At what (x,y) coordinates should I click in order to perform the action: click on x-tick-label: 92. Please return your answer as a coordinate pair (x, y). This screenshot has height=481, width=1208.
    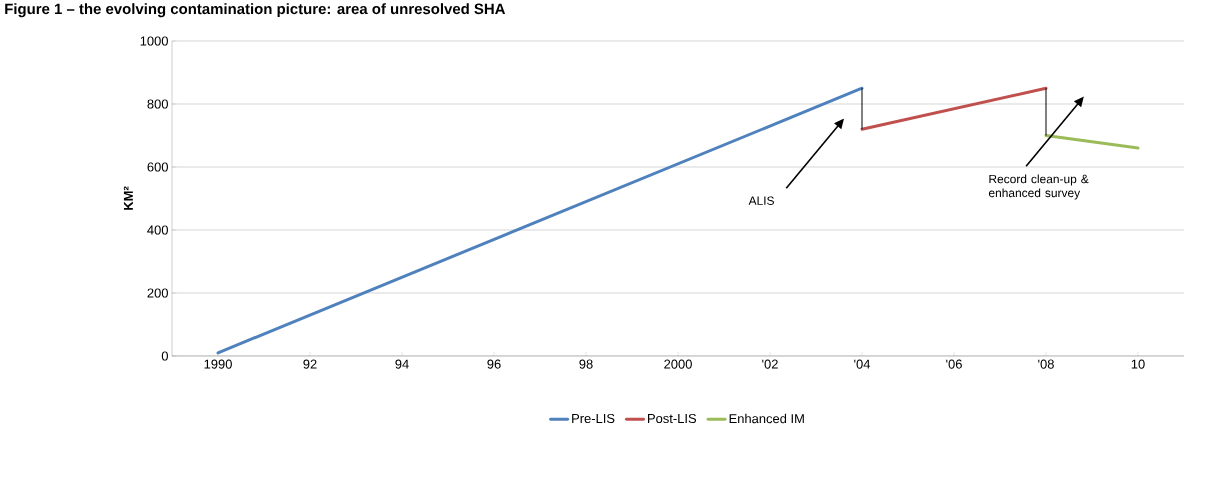
    Looking at the image, I should click on (310, 364).